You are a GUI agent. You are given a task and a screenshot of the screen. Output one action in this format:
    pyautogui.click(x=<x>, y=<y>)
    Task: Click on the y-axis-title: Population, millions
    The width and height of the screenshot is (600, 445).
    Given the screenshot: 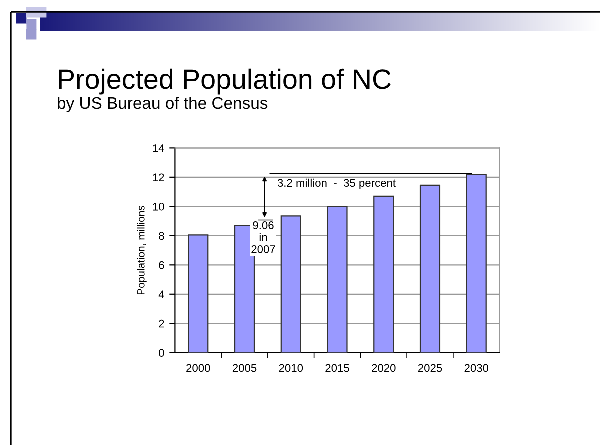 What is the action you would take?
    pyautogui.click(x=142, y=250)
    